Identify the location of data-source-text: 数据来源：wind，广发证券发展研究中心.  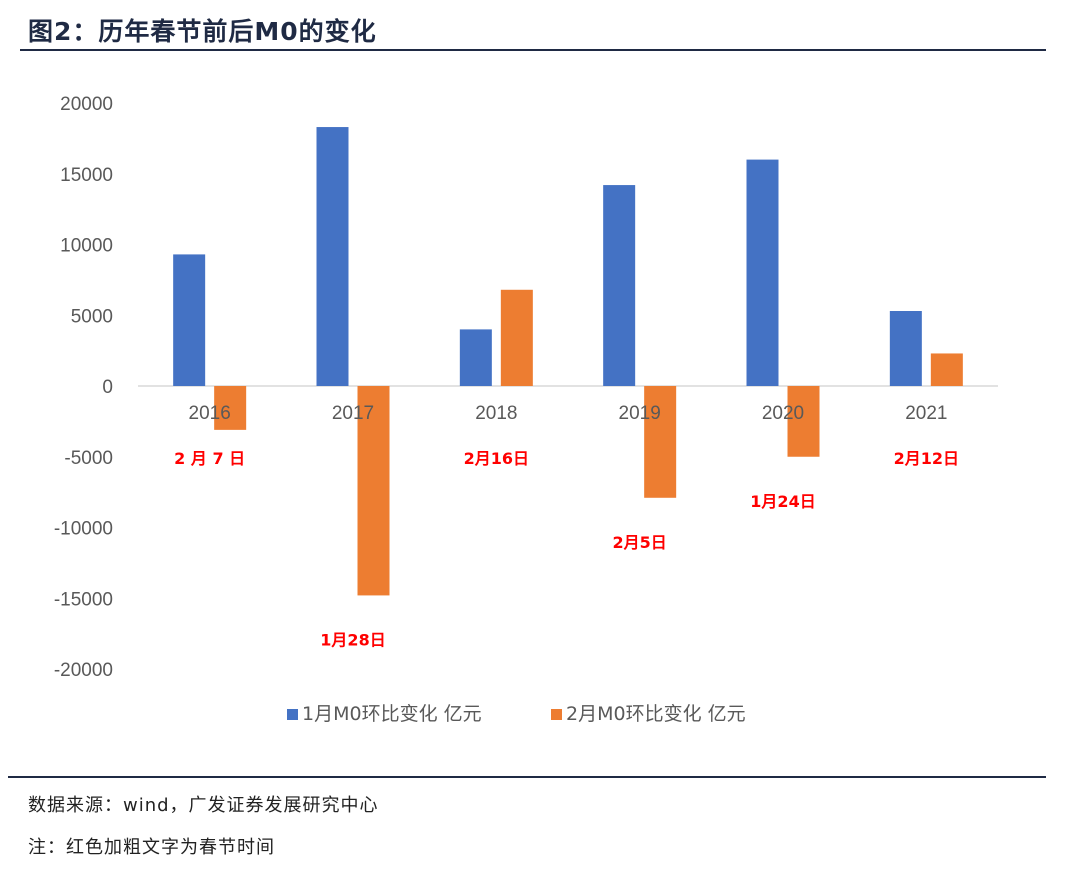
(203, 805).